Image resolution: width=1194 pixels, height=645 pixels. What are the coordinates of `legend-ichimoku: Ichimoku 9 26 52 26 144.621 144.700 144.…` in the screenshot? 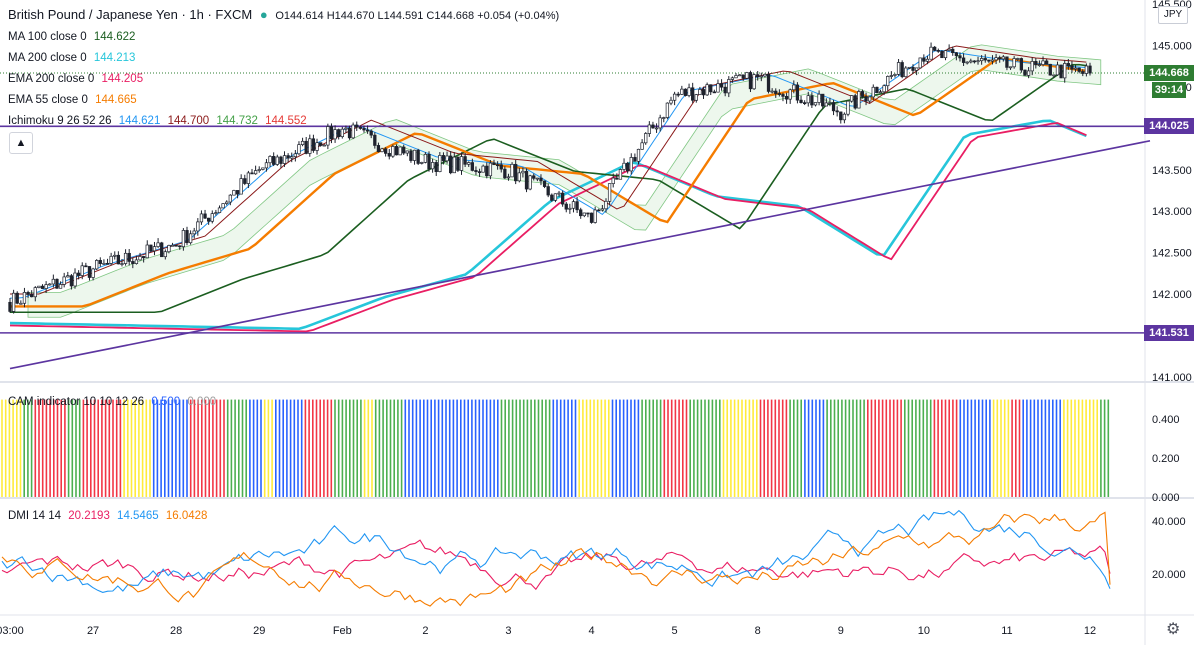 It's located at (159, 121).